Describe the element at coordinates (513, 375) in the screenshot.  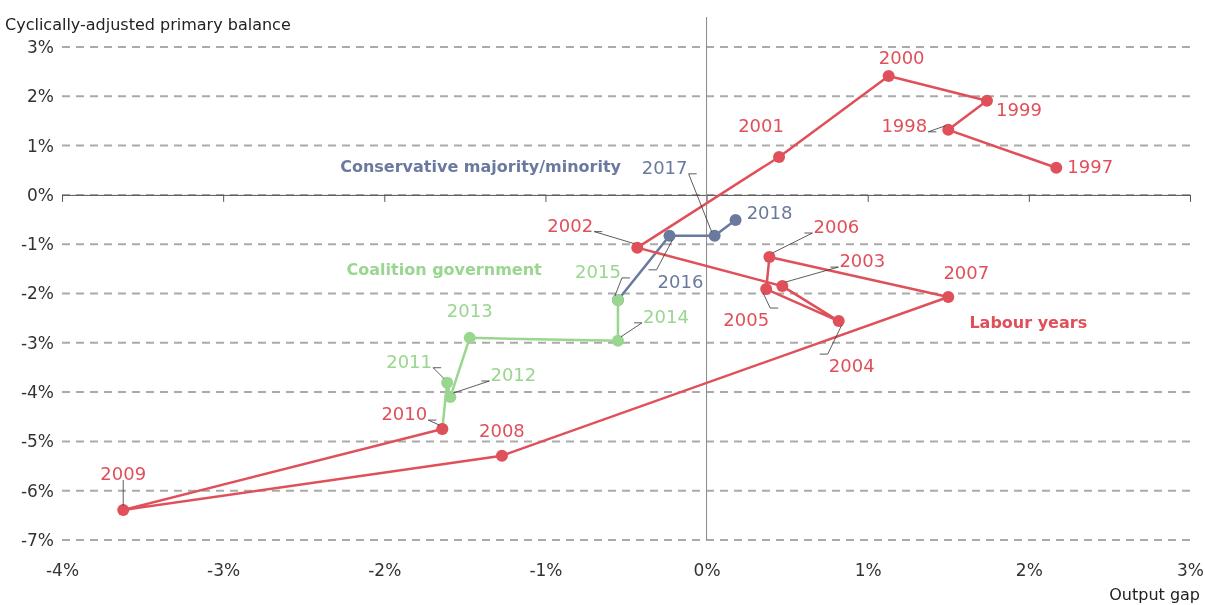
I see `annotation: 2012` at that location.